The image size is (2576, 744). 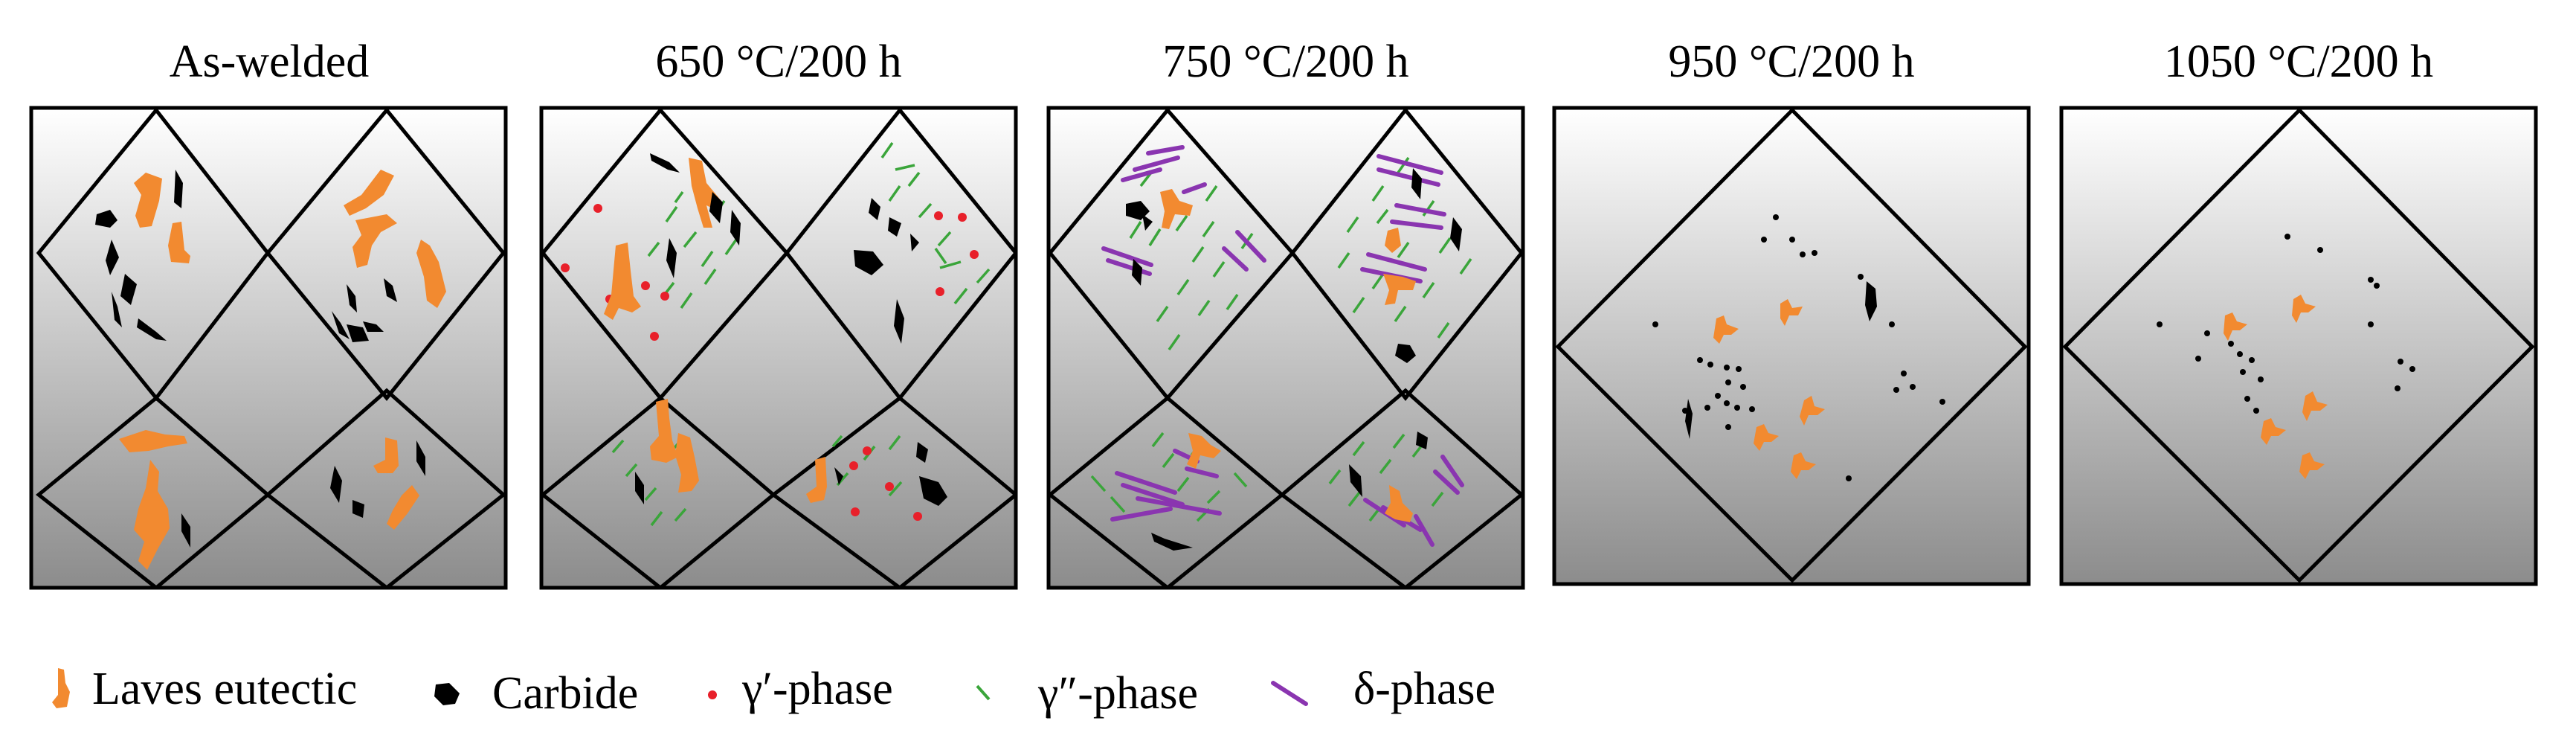 I want to click on panel-title-750c: 750 °C/200 h, so click(x=1285, y=61).